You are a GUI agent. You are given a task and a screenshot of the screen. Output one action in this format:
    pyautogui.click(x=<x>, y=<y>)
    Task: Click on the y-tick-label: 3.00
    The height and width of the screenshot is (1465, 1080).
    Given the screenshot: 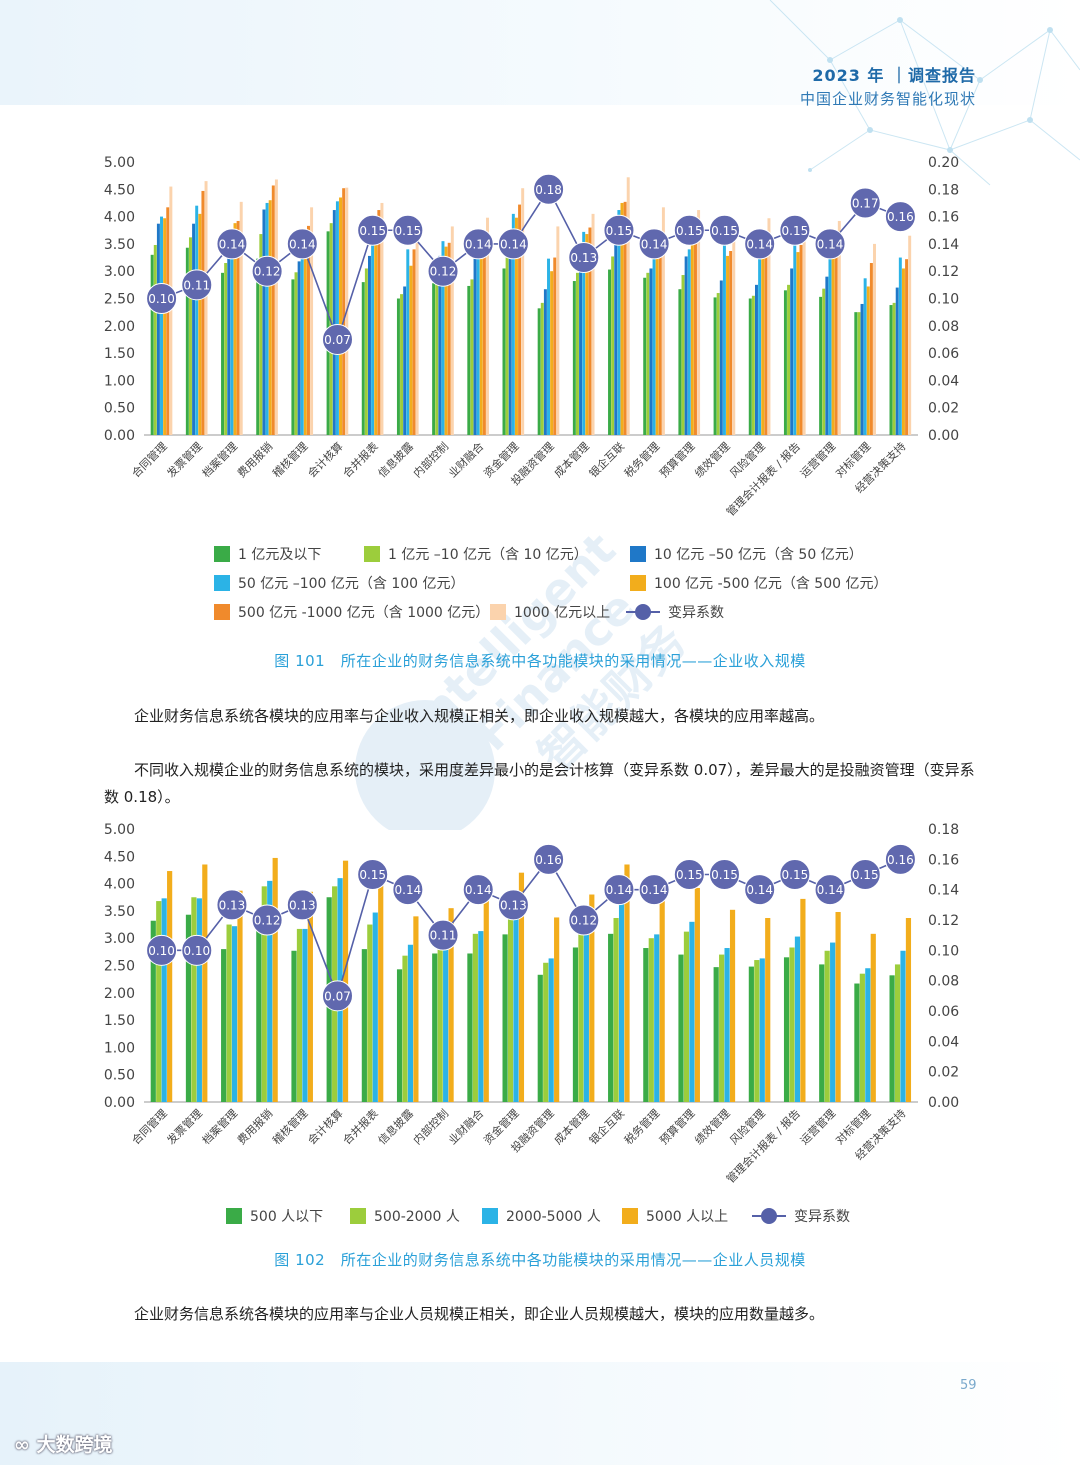 What is the action you would take?
    pyautogui.click(x=119, y=939)
    